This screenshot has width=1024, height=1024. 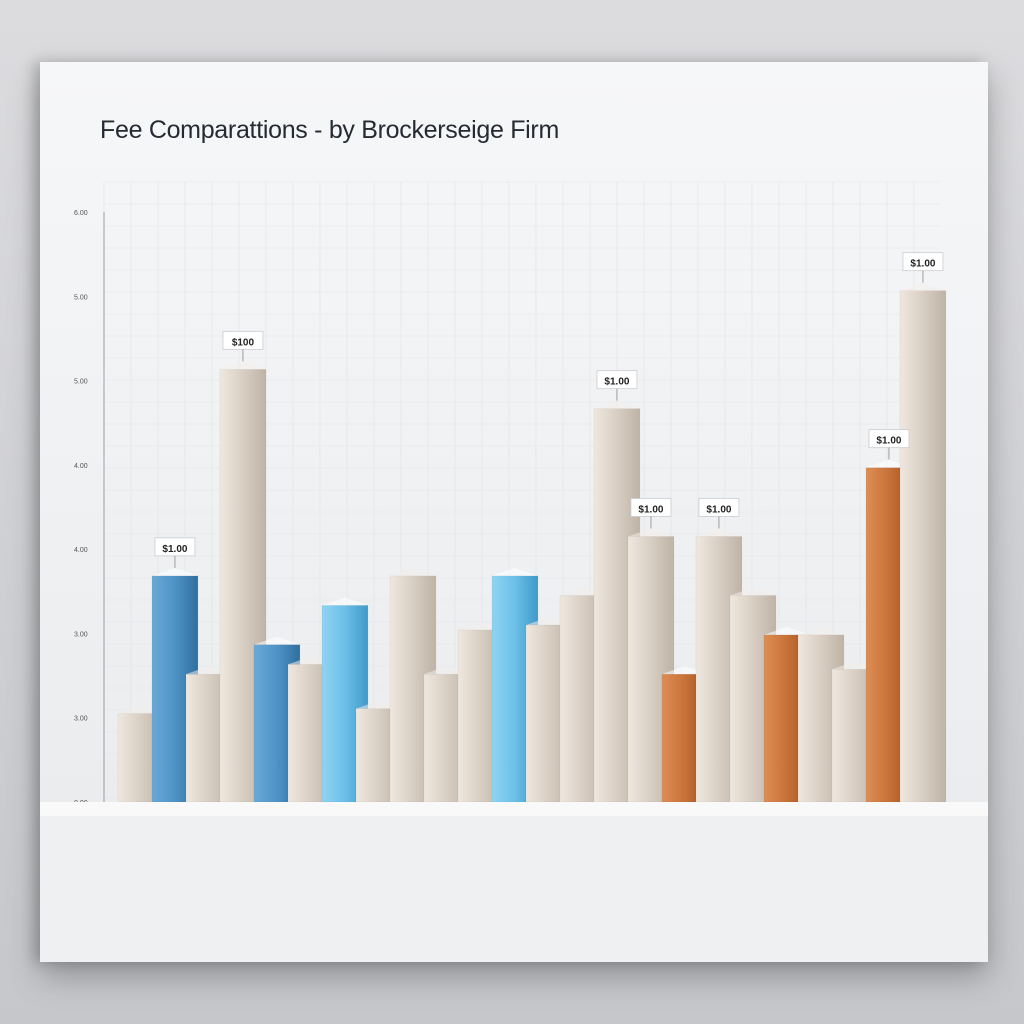 What do you see at coordinates (329, 130) in the screenshot?
I see `chart-title: Fee Comparattions - by Brockerseige Firm` at bounding box center [329, 130].